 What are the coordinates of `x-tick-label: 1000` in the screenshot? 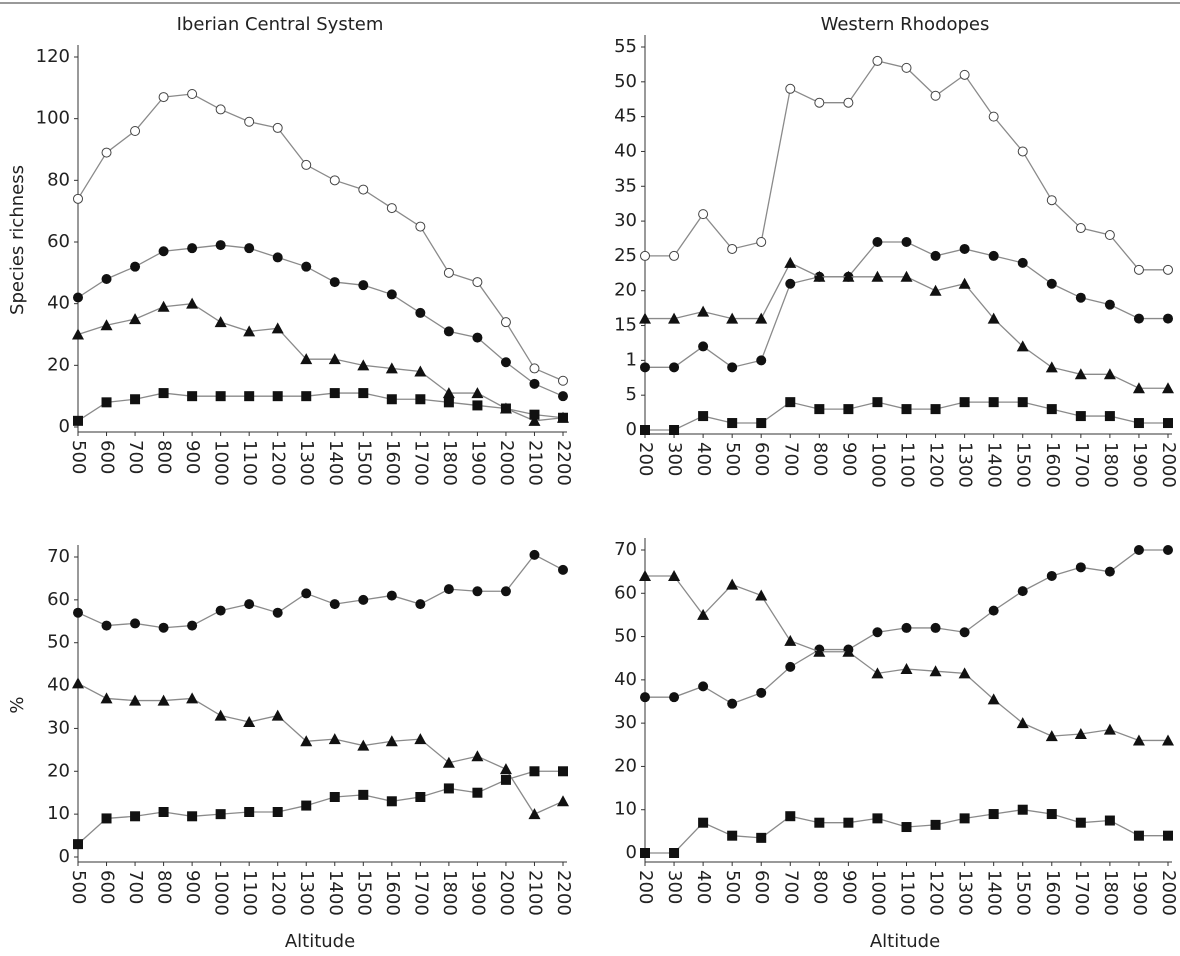 It's located at (221, 463).